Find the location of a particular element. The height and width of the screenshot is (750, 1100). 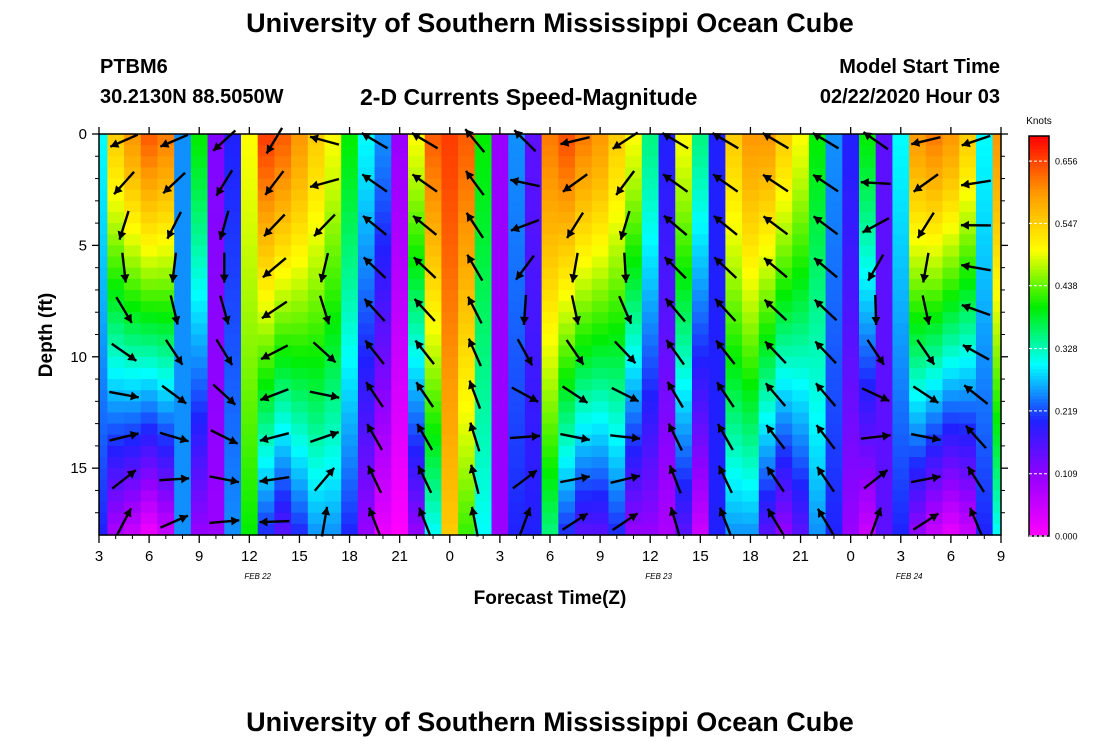

colorbar-tick-label: 0.000 is located at coordinates (1066, 537).